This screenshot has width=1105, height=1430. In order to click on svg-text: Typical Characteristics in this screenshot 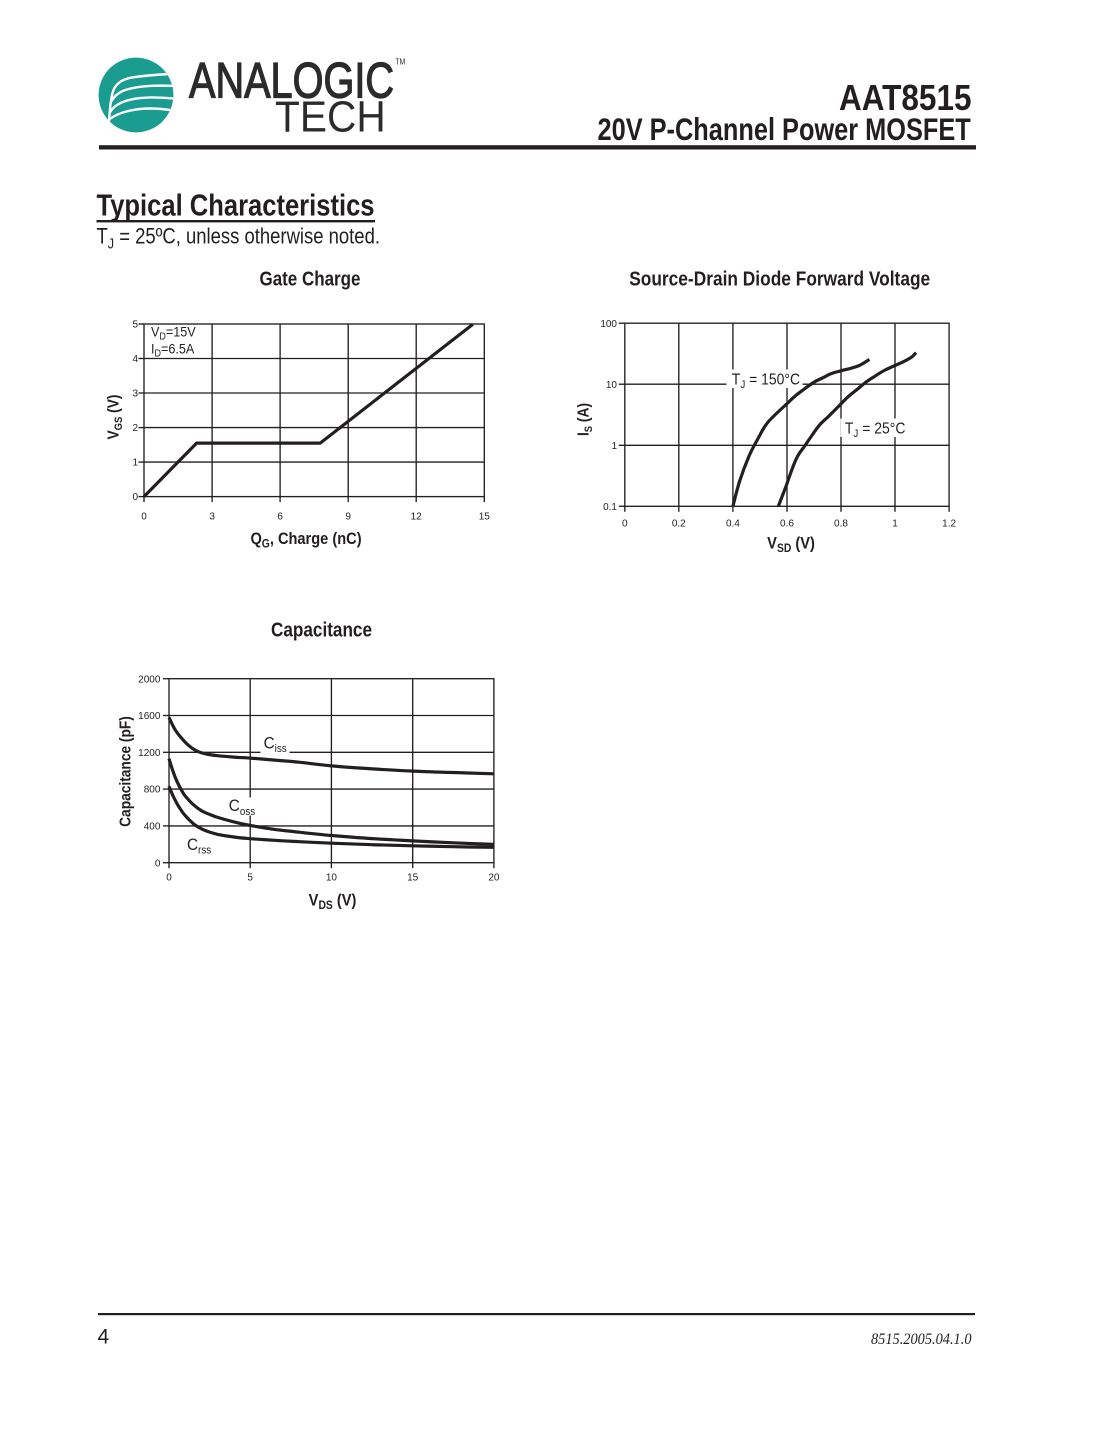, I will do `click(236, 205)`.